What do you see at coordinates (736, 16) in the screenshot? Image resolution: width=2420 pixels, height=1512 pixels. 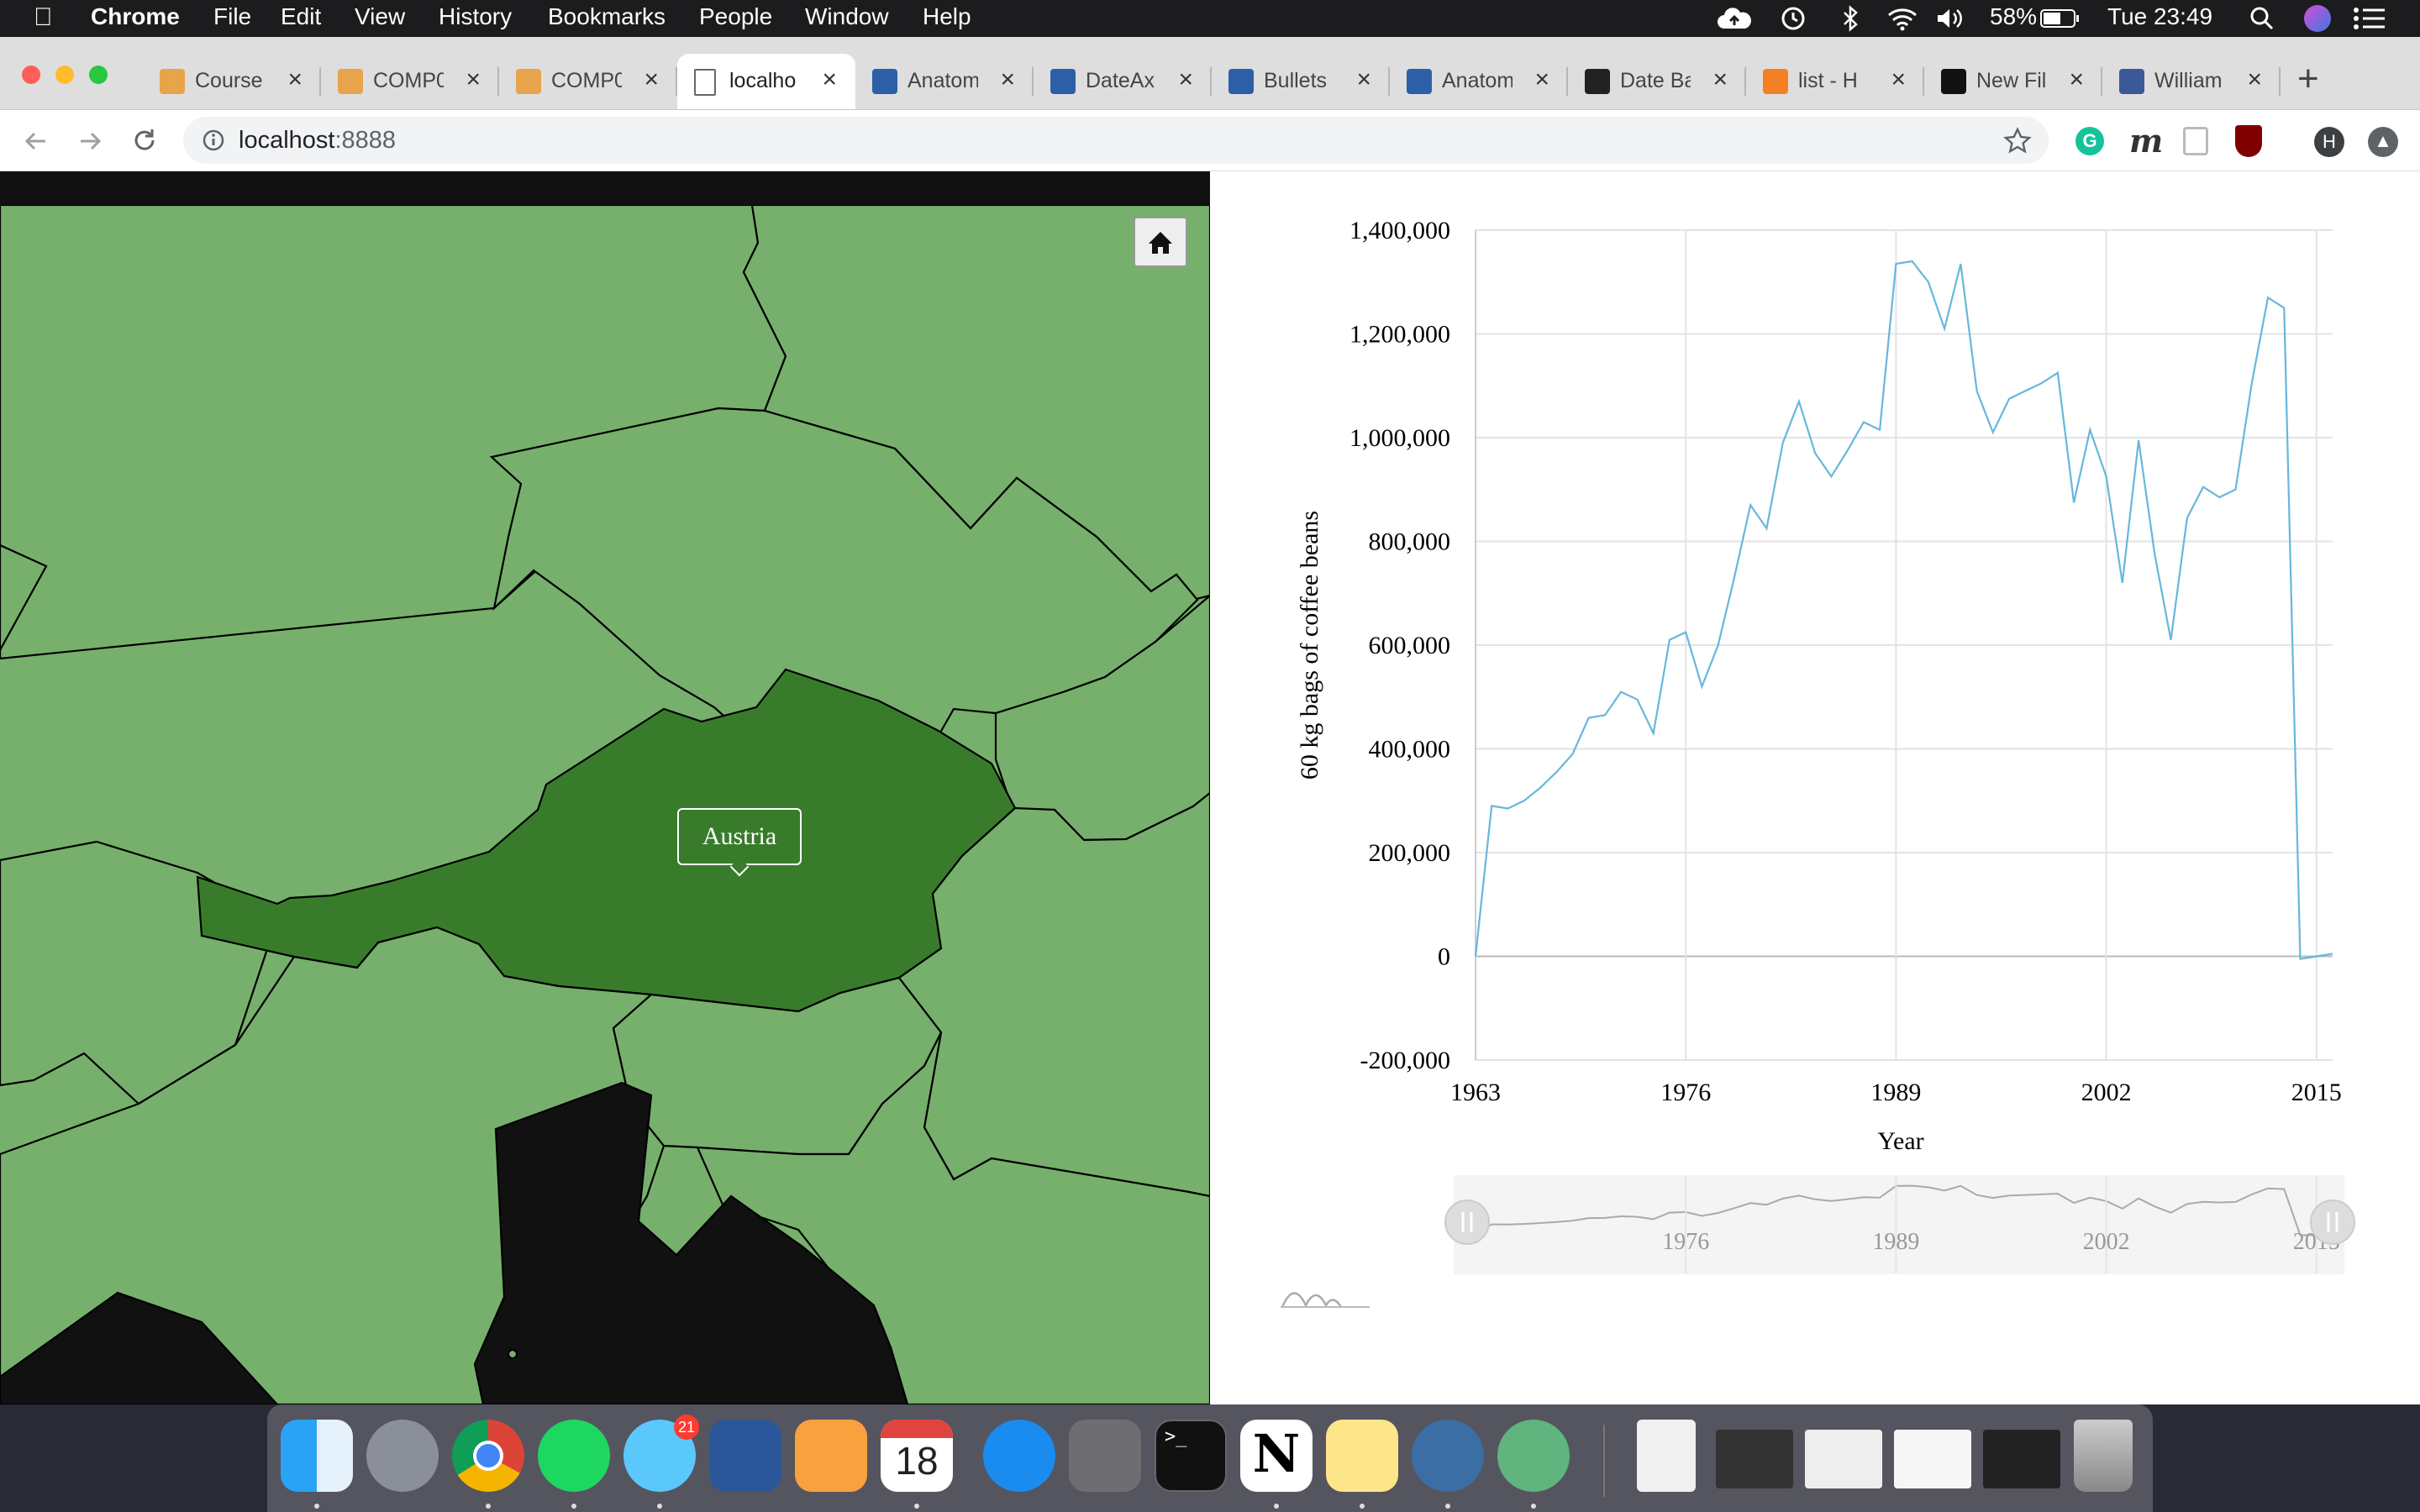 I see `menu-people: People` at bounding box center [736, 16].